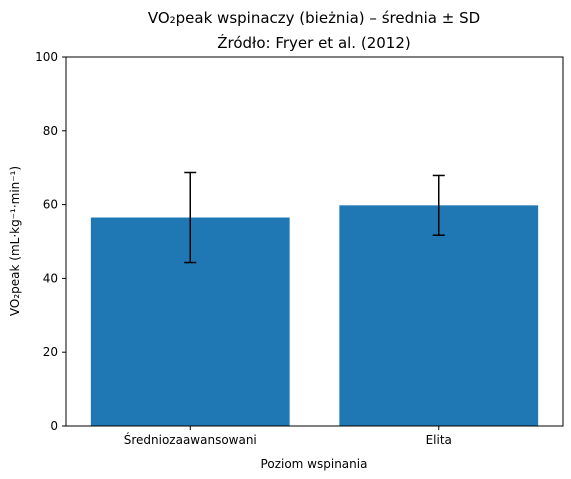 This screenshot has width=571, height=479. I want to click on y-tick-label-5: 100, so click(46, 57).